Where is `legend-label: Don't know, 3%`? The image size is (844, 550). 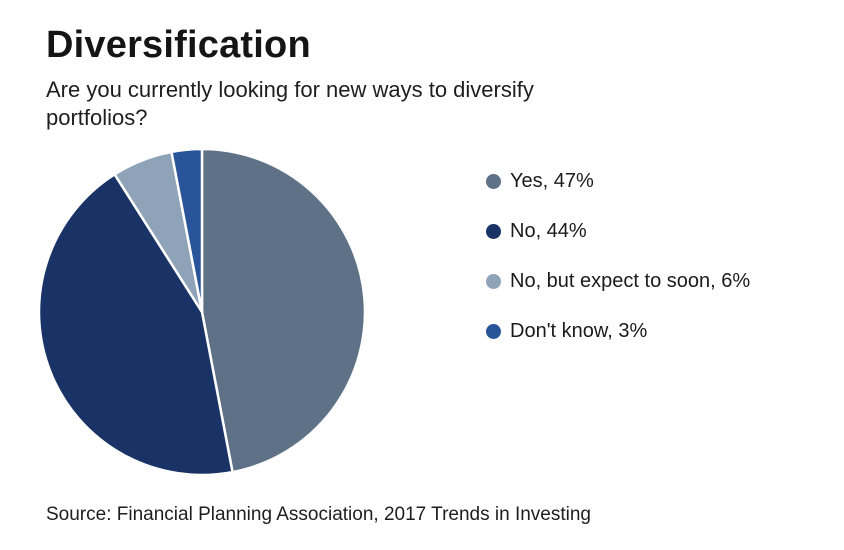
legend-label: Don't know, 3% is located at coordinates (579, 330).